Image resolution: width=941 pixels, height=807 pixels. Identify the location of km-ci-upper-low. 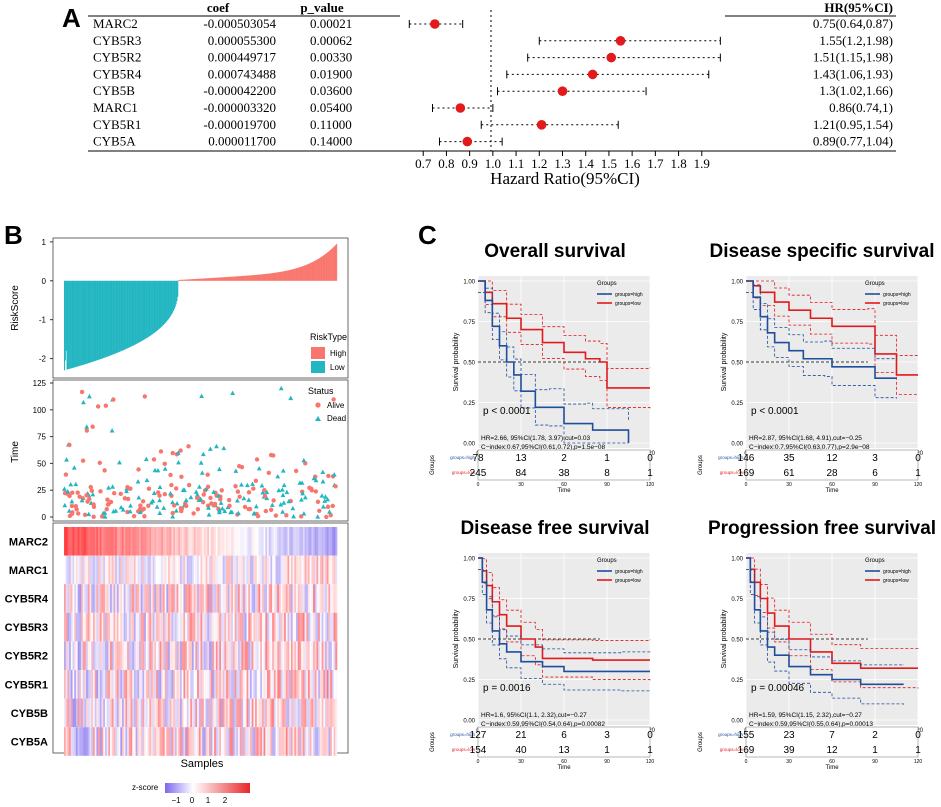
(832, 603).